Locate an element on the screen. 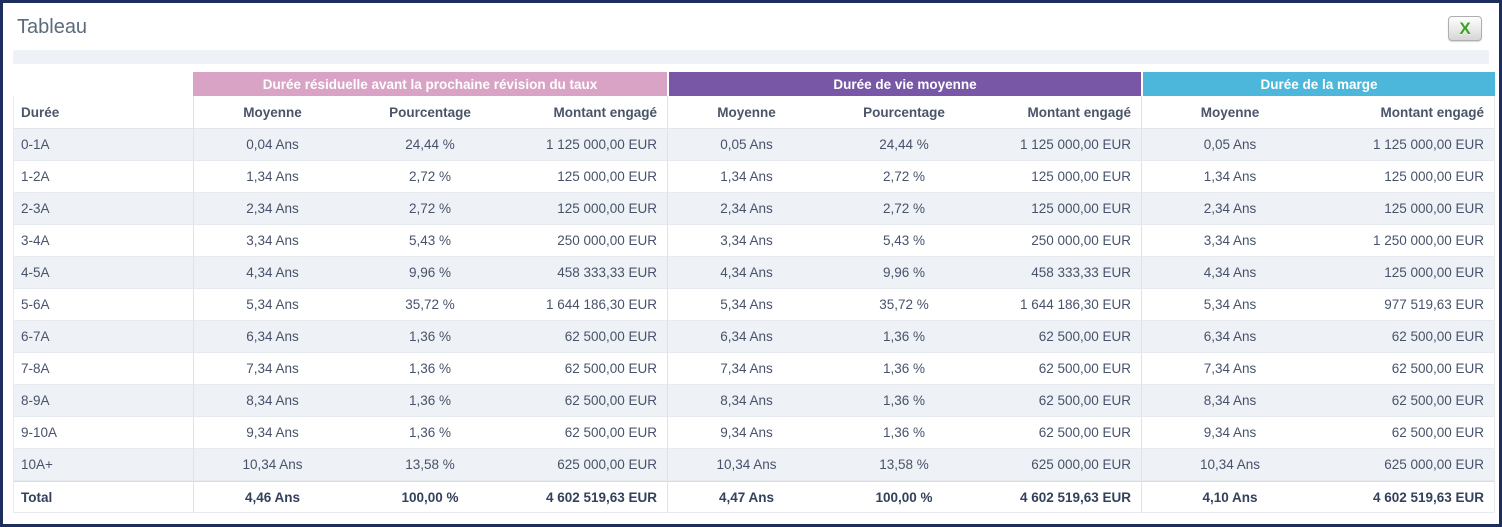 This screenshot has width=1502, height=527. row-label: 8-9A is located at coordinates (103, 401).